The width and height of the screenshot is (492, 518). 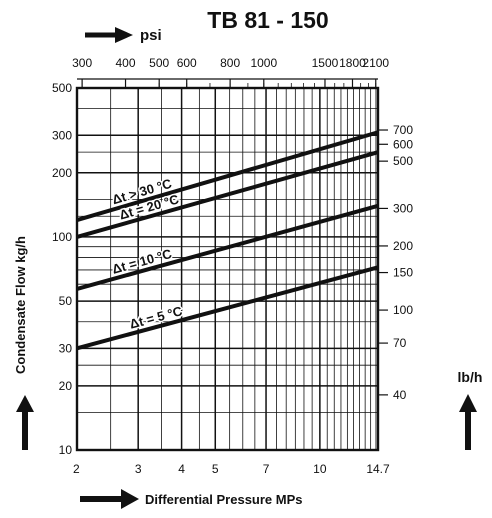 I want to click on top-tick-label: 600, so click(x=187, y=63).